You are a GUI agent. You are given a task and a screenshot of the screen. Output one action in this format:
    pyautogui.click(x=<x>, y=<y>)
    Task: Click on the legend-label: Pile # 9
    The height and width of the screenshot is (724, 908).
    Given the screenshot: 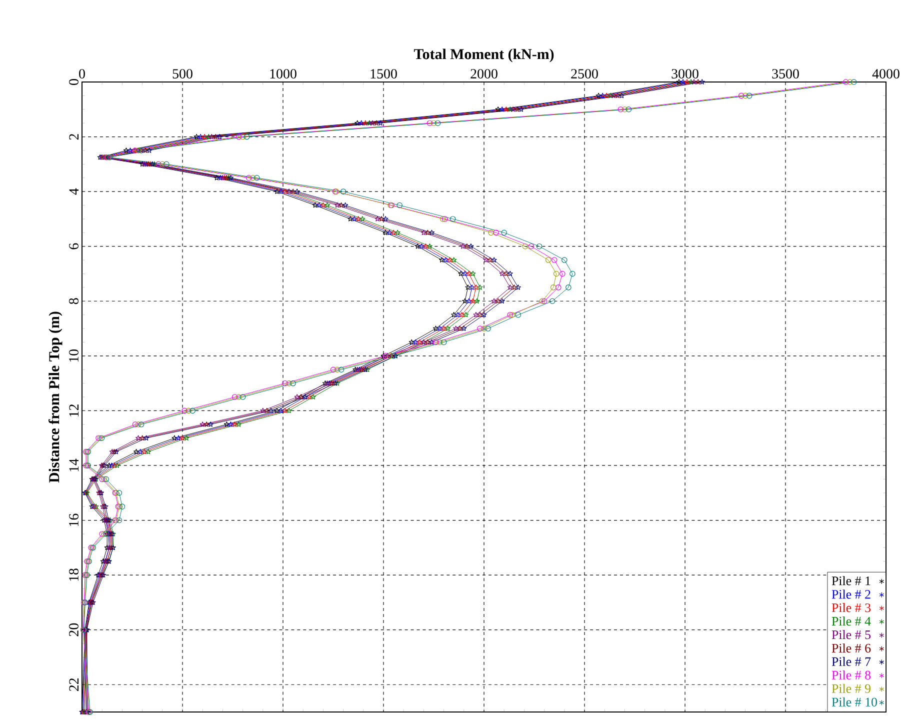 What is the action you would take?
    pyautogui.click(x=851, y=688)
    